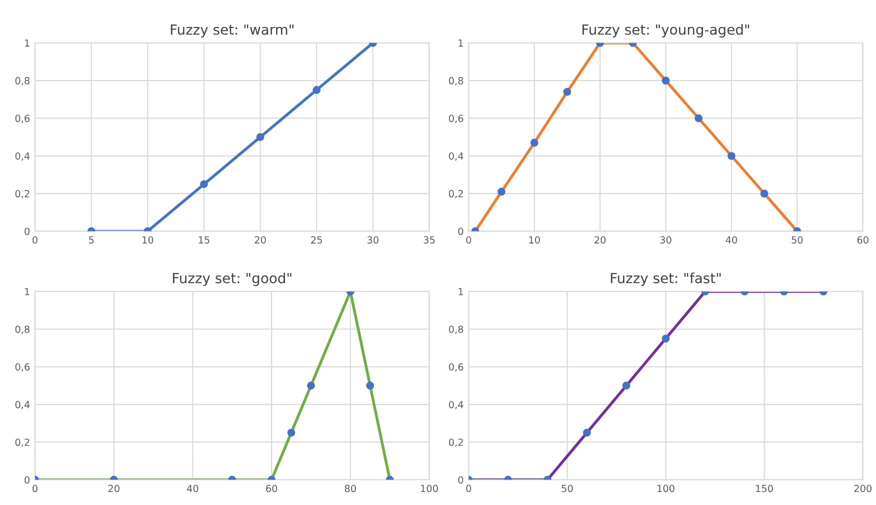 Image resolution: width=876 pixels, height=505 pixels. Describe the element at coordinates (232, 279) in the screenshot. I see `chart-title: Fuzzy set: "good"` at that location.